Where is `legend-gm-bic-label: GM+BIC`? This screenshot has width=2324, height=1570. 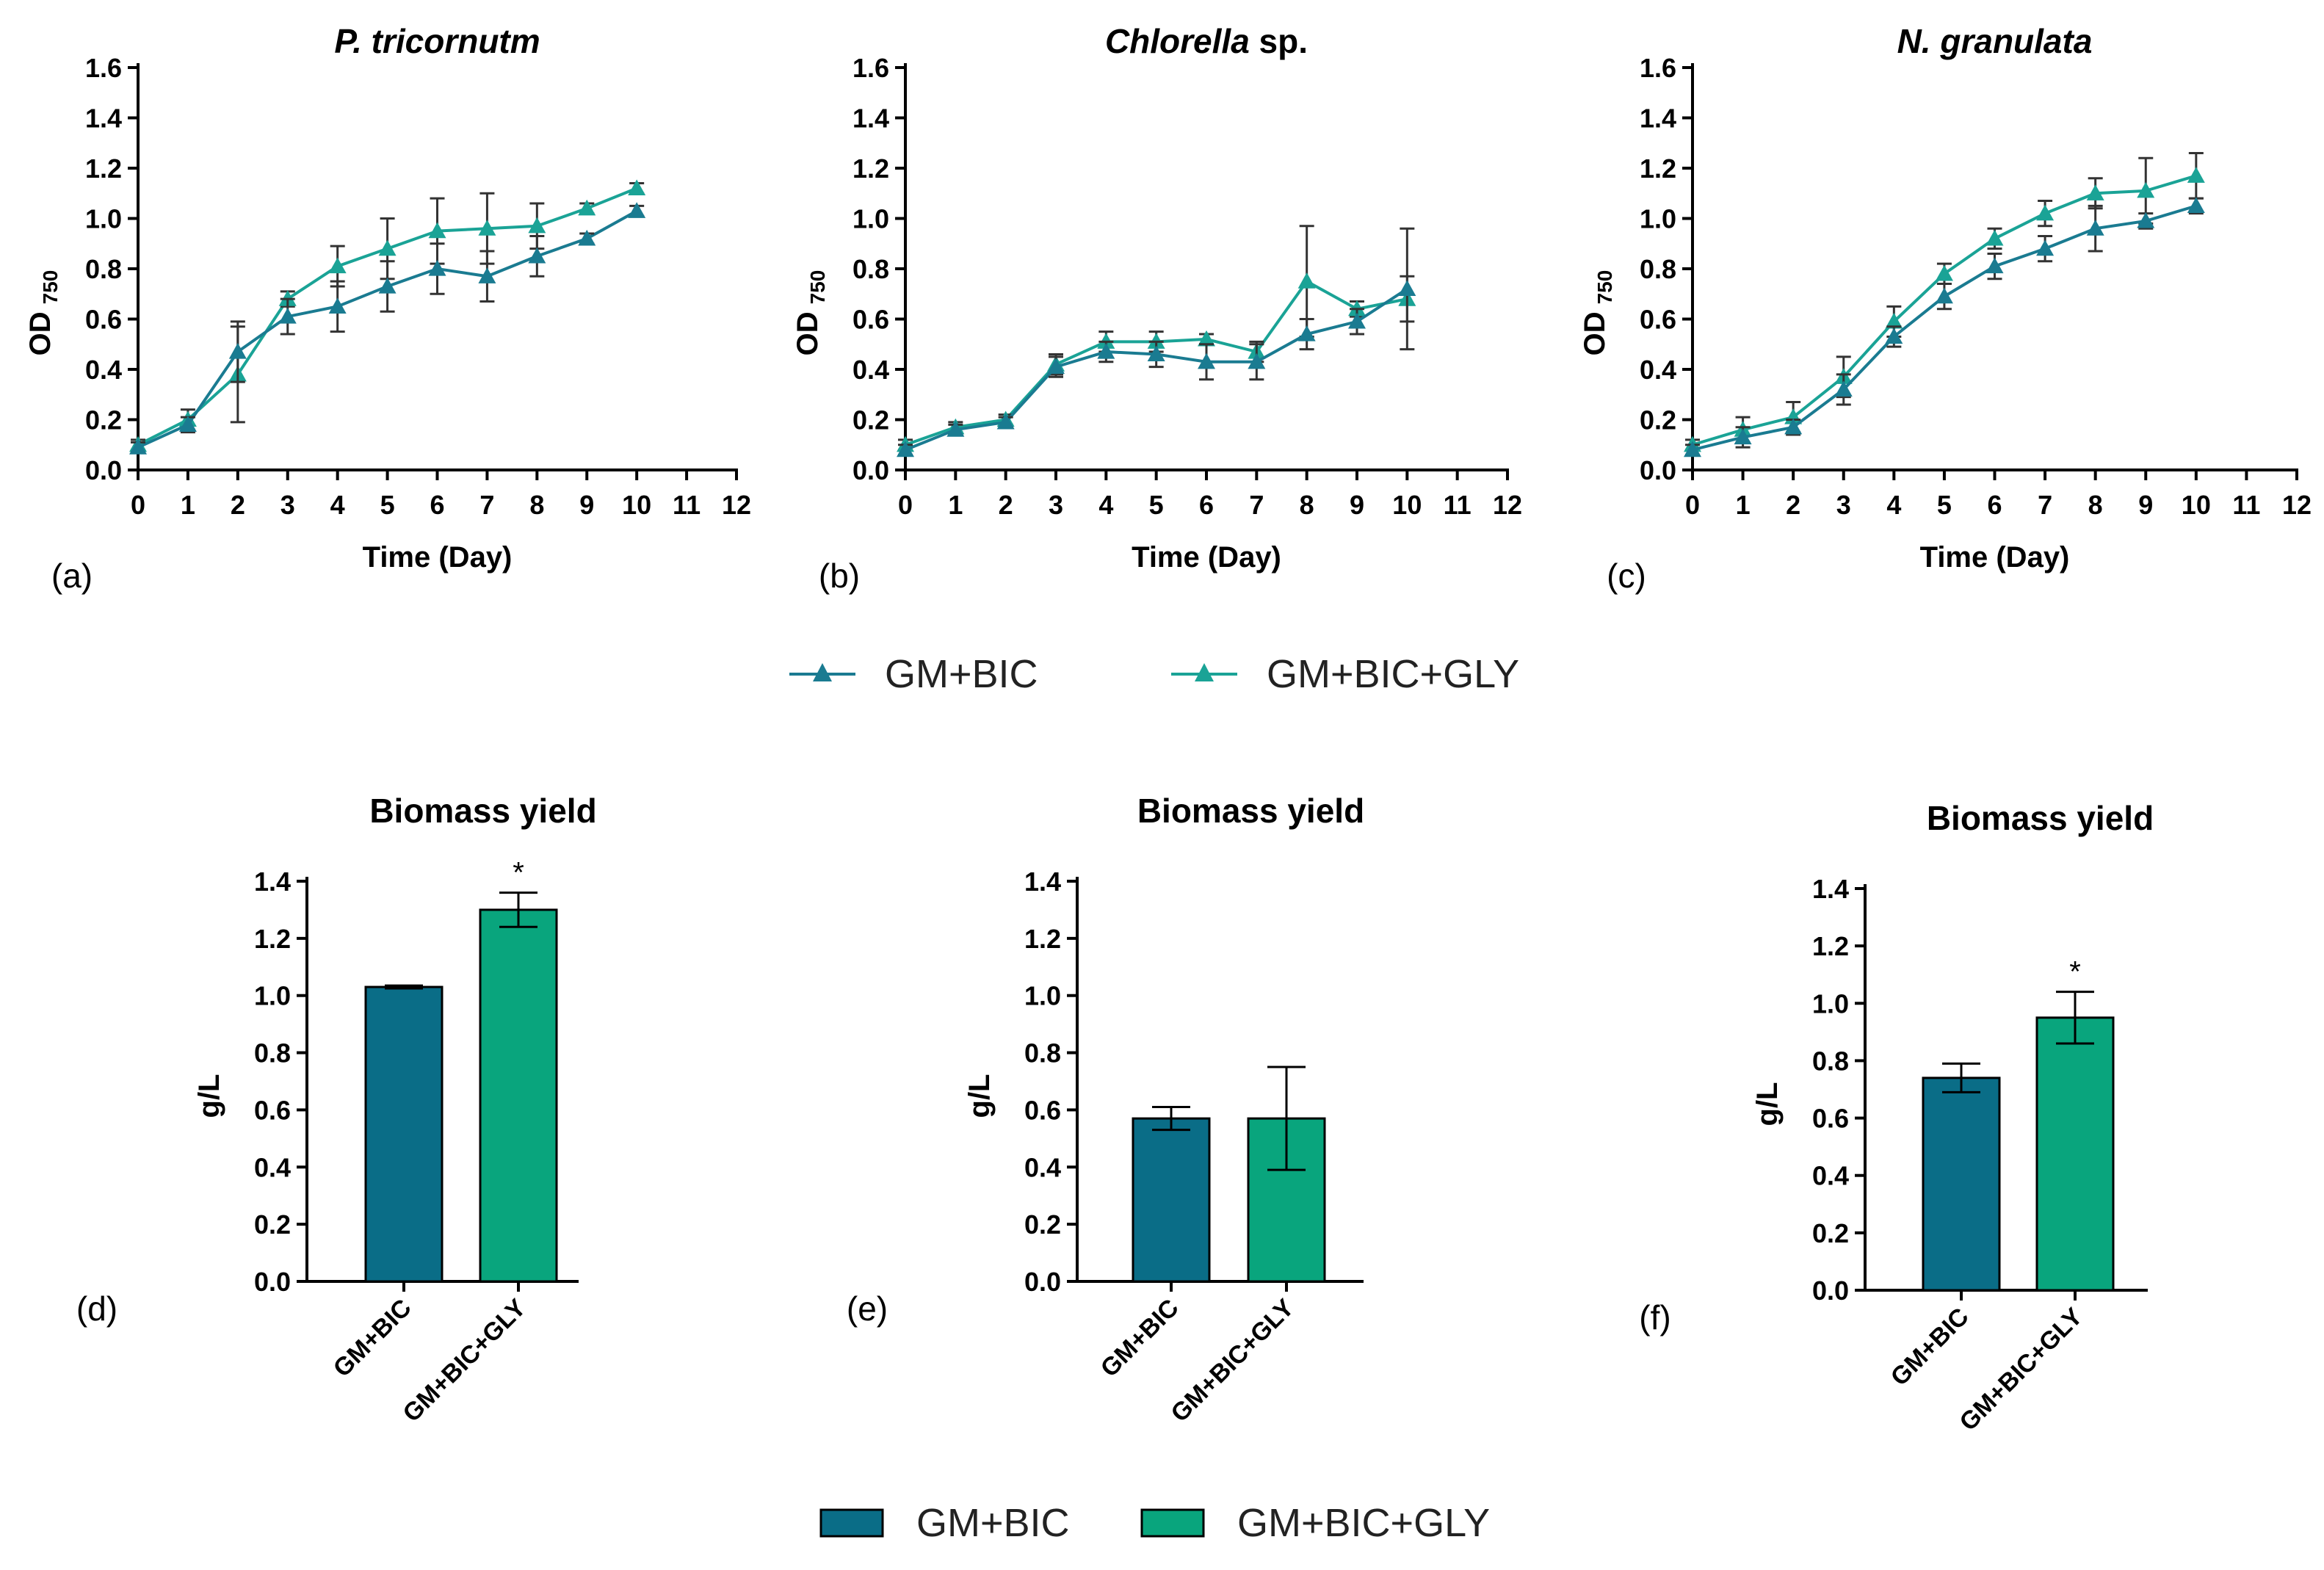
legend-gm-bic-label: GM+BIC is located at coordinates (961, 674).